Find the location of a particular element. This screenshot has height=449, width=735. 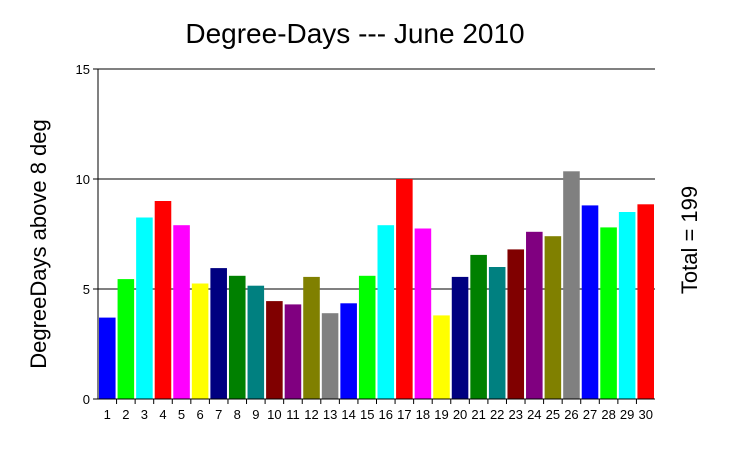

x-tick-label-27: 27 is located at coordinates (590, 414).